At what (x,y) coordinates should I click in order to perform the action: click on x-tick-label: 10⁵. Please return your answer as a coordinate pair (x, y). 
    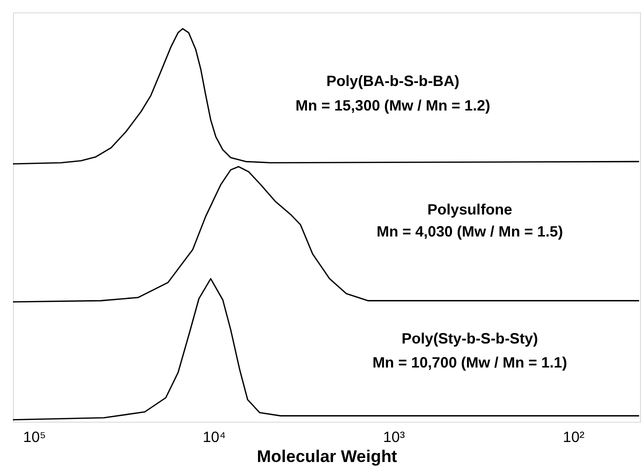
    Looking at the image, I should click on (34, 437).